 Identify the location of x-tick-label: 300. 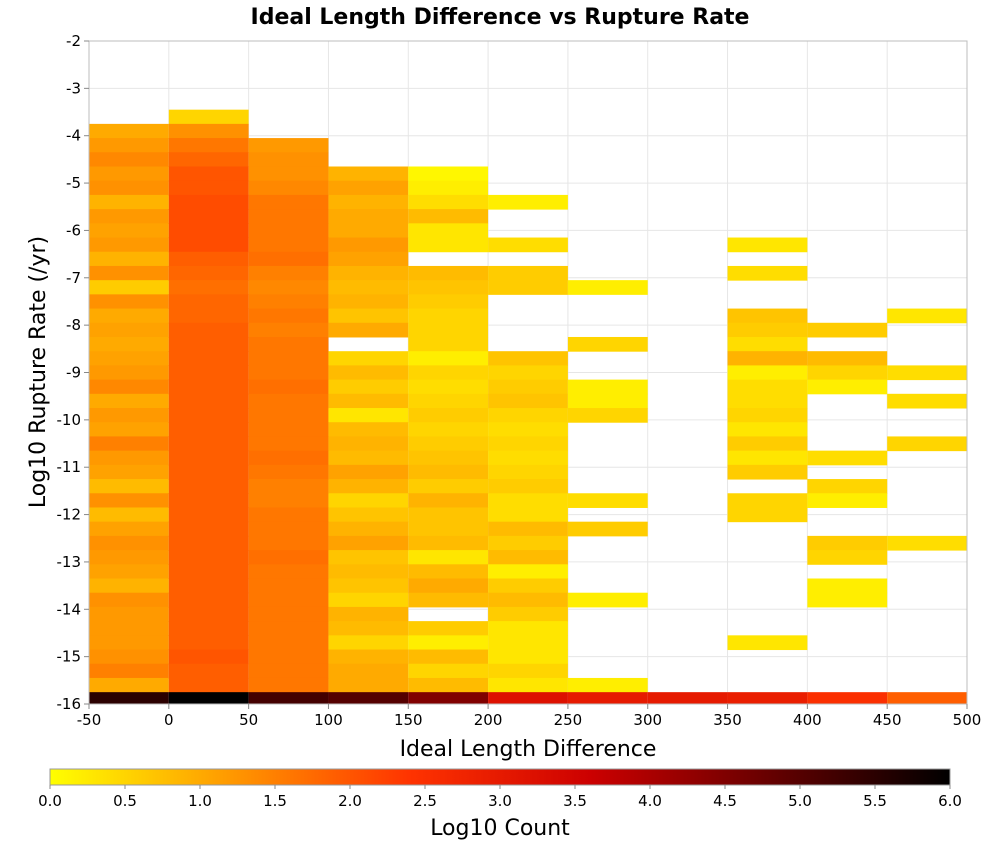
(647, 720).